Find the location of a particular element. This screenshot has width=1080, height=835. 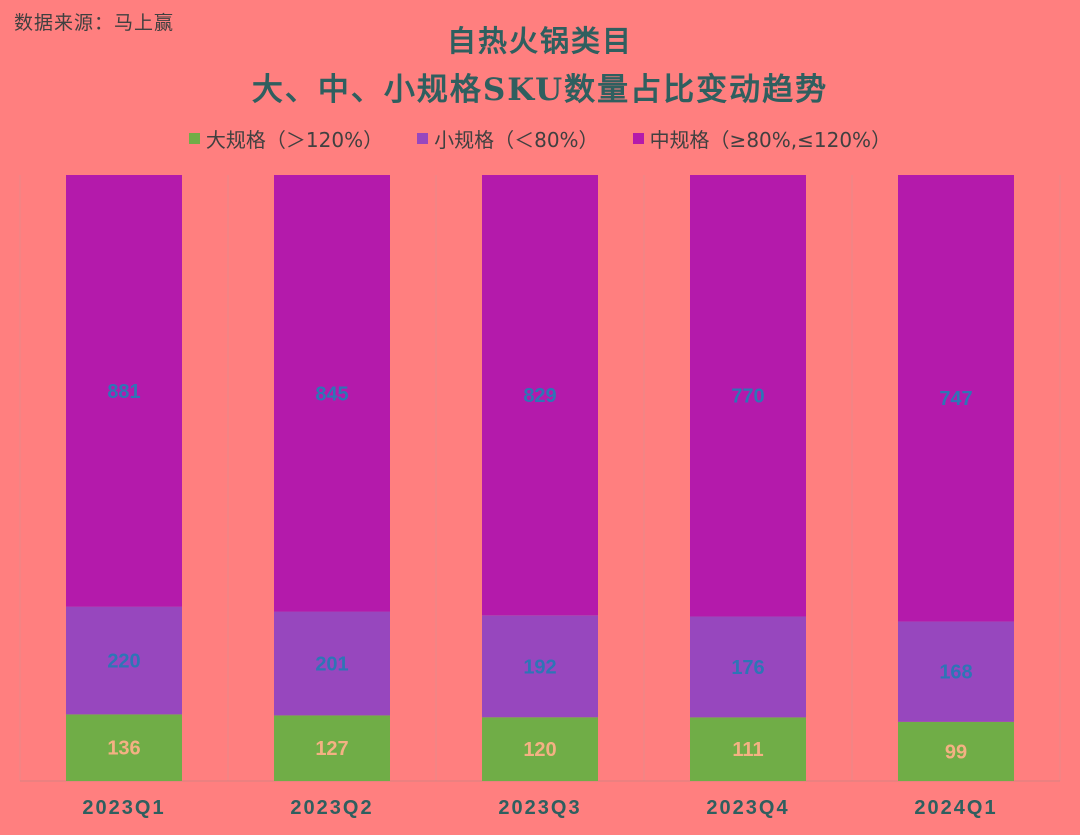

chart-title: 自热火锅类目 is located at coordinates (539, 41).